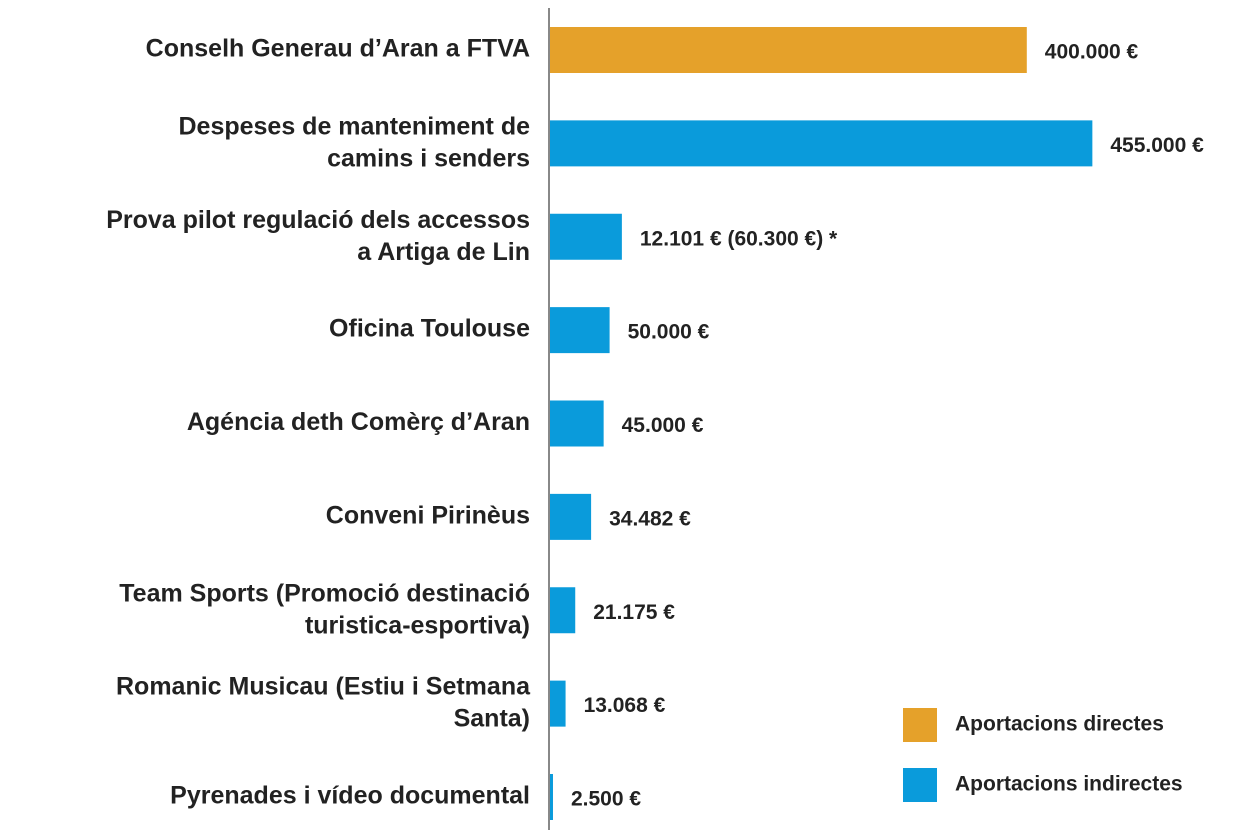 The image size is (1253, 830). Describe the element at coordinates (1092, 52) in the screenshot. I see `value-label: 400.000 €` at that location.